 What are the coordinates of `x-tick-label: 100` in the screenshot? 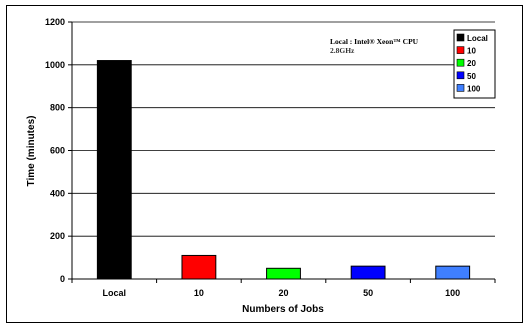 It's located at (452, 293).